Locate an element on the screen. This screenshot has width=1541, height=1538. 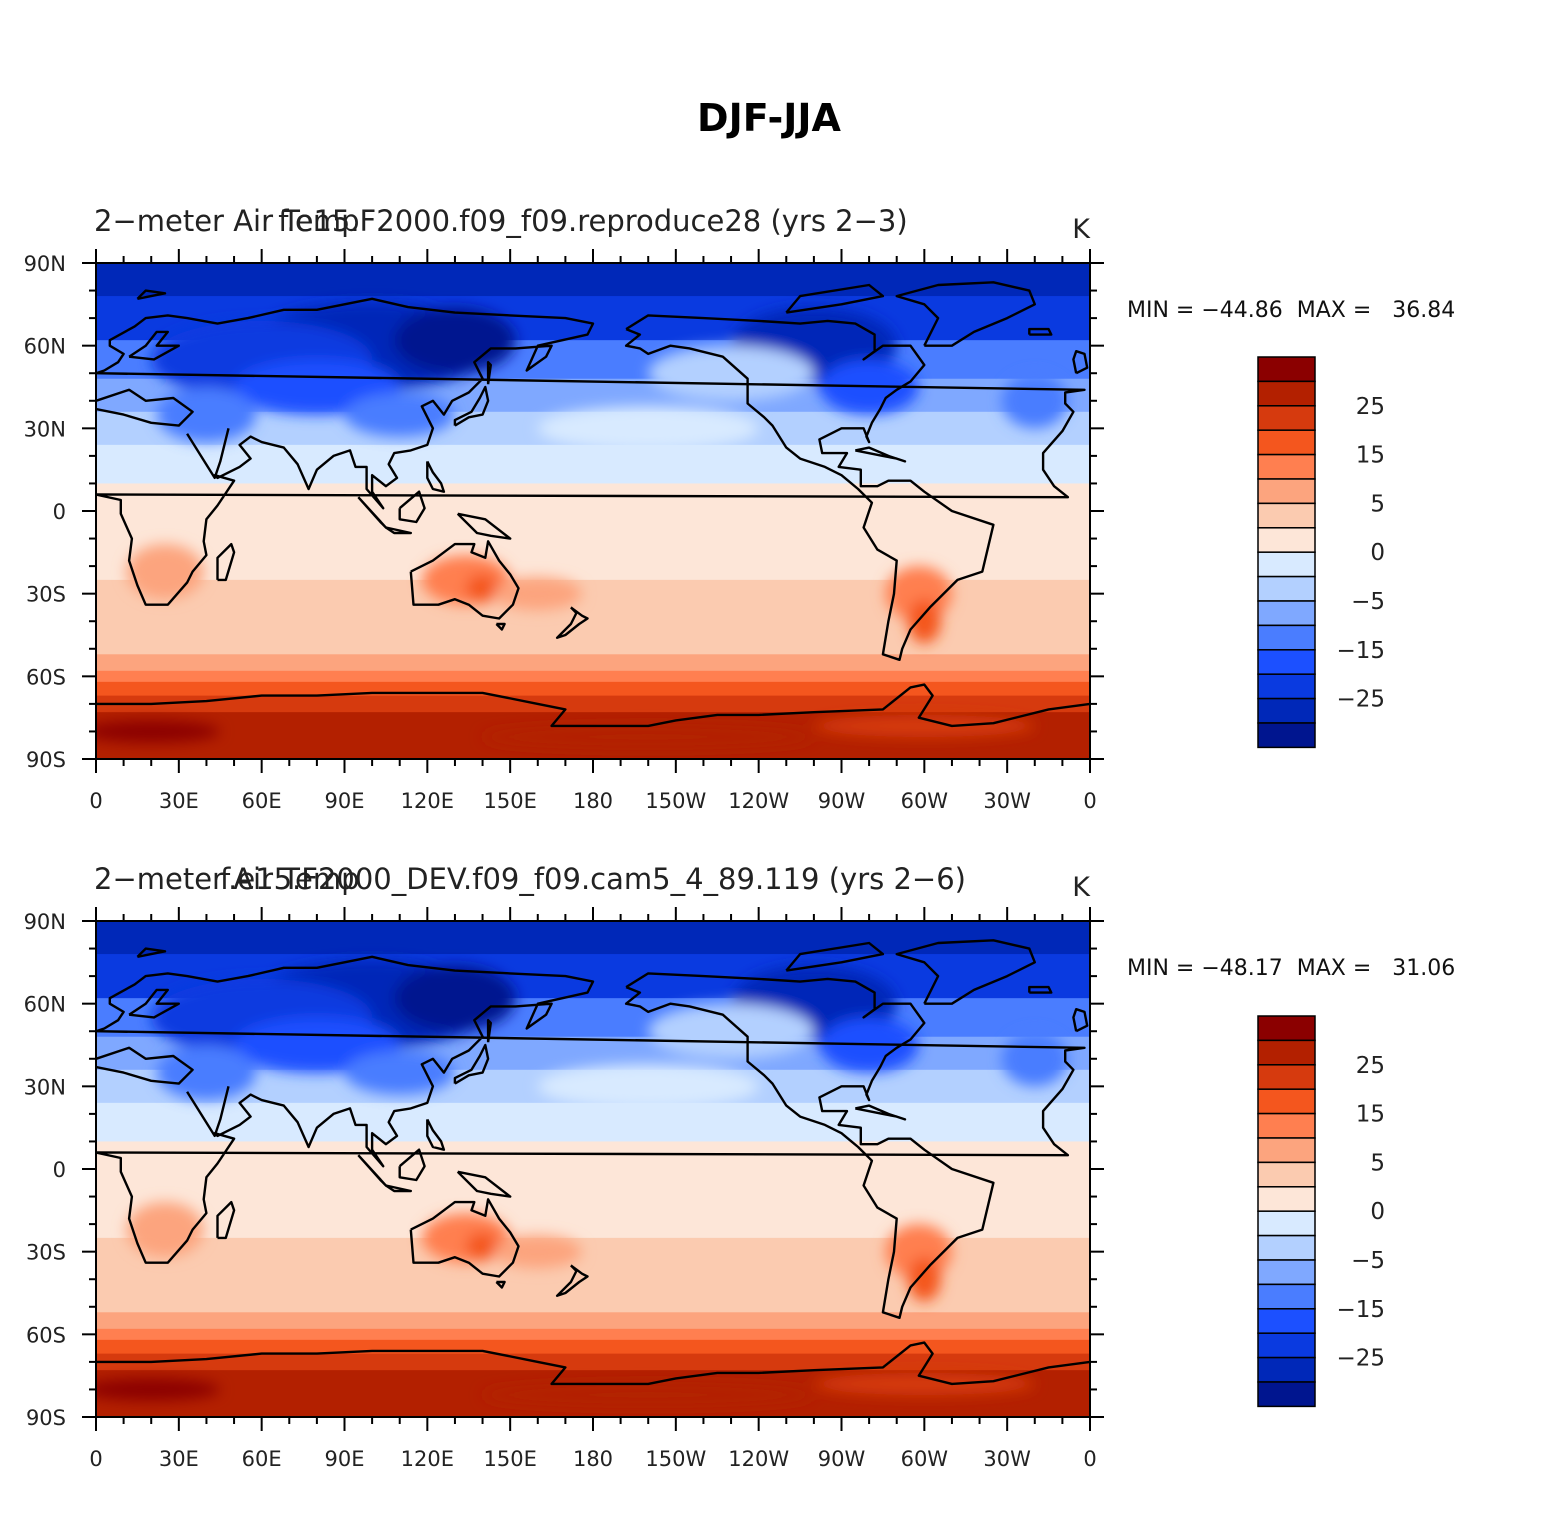
x-tick-label: 30E is located at coordinates (179, 801).